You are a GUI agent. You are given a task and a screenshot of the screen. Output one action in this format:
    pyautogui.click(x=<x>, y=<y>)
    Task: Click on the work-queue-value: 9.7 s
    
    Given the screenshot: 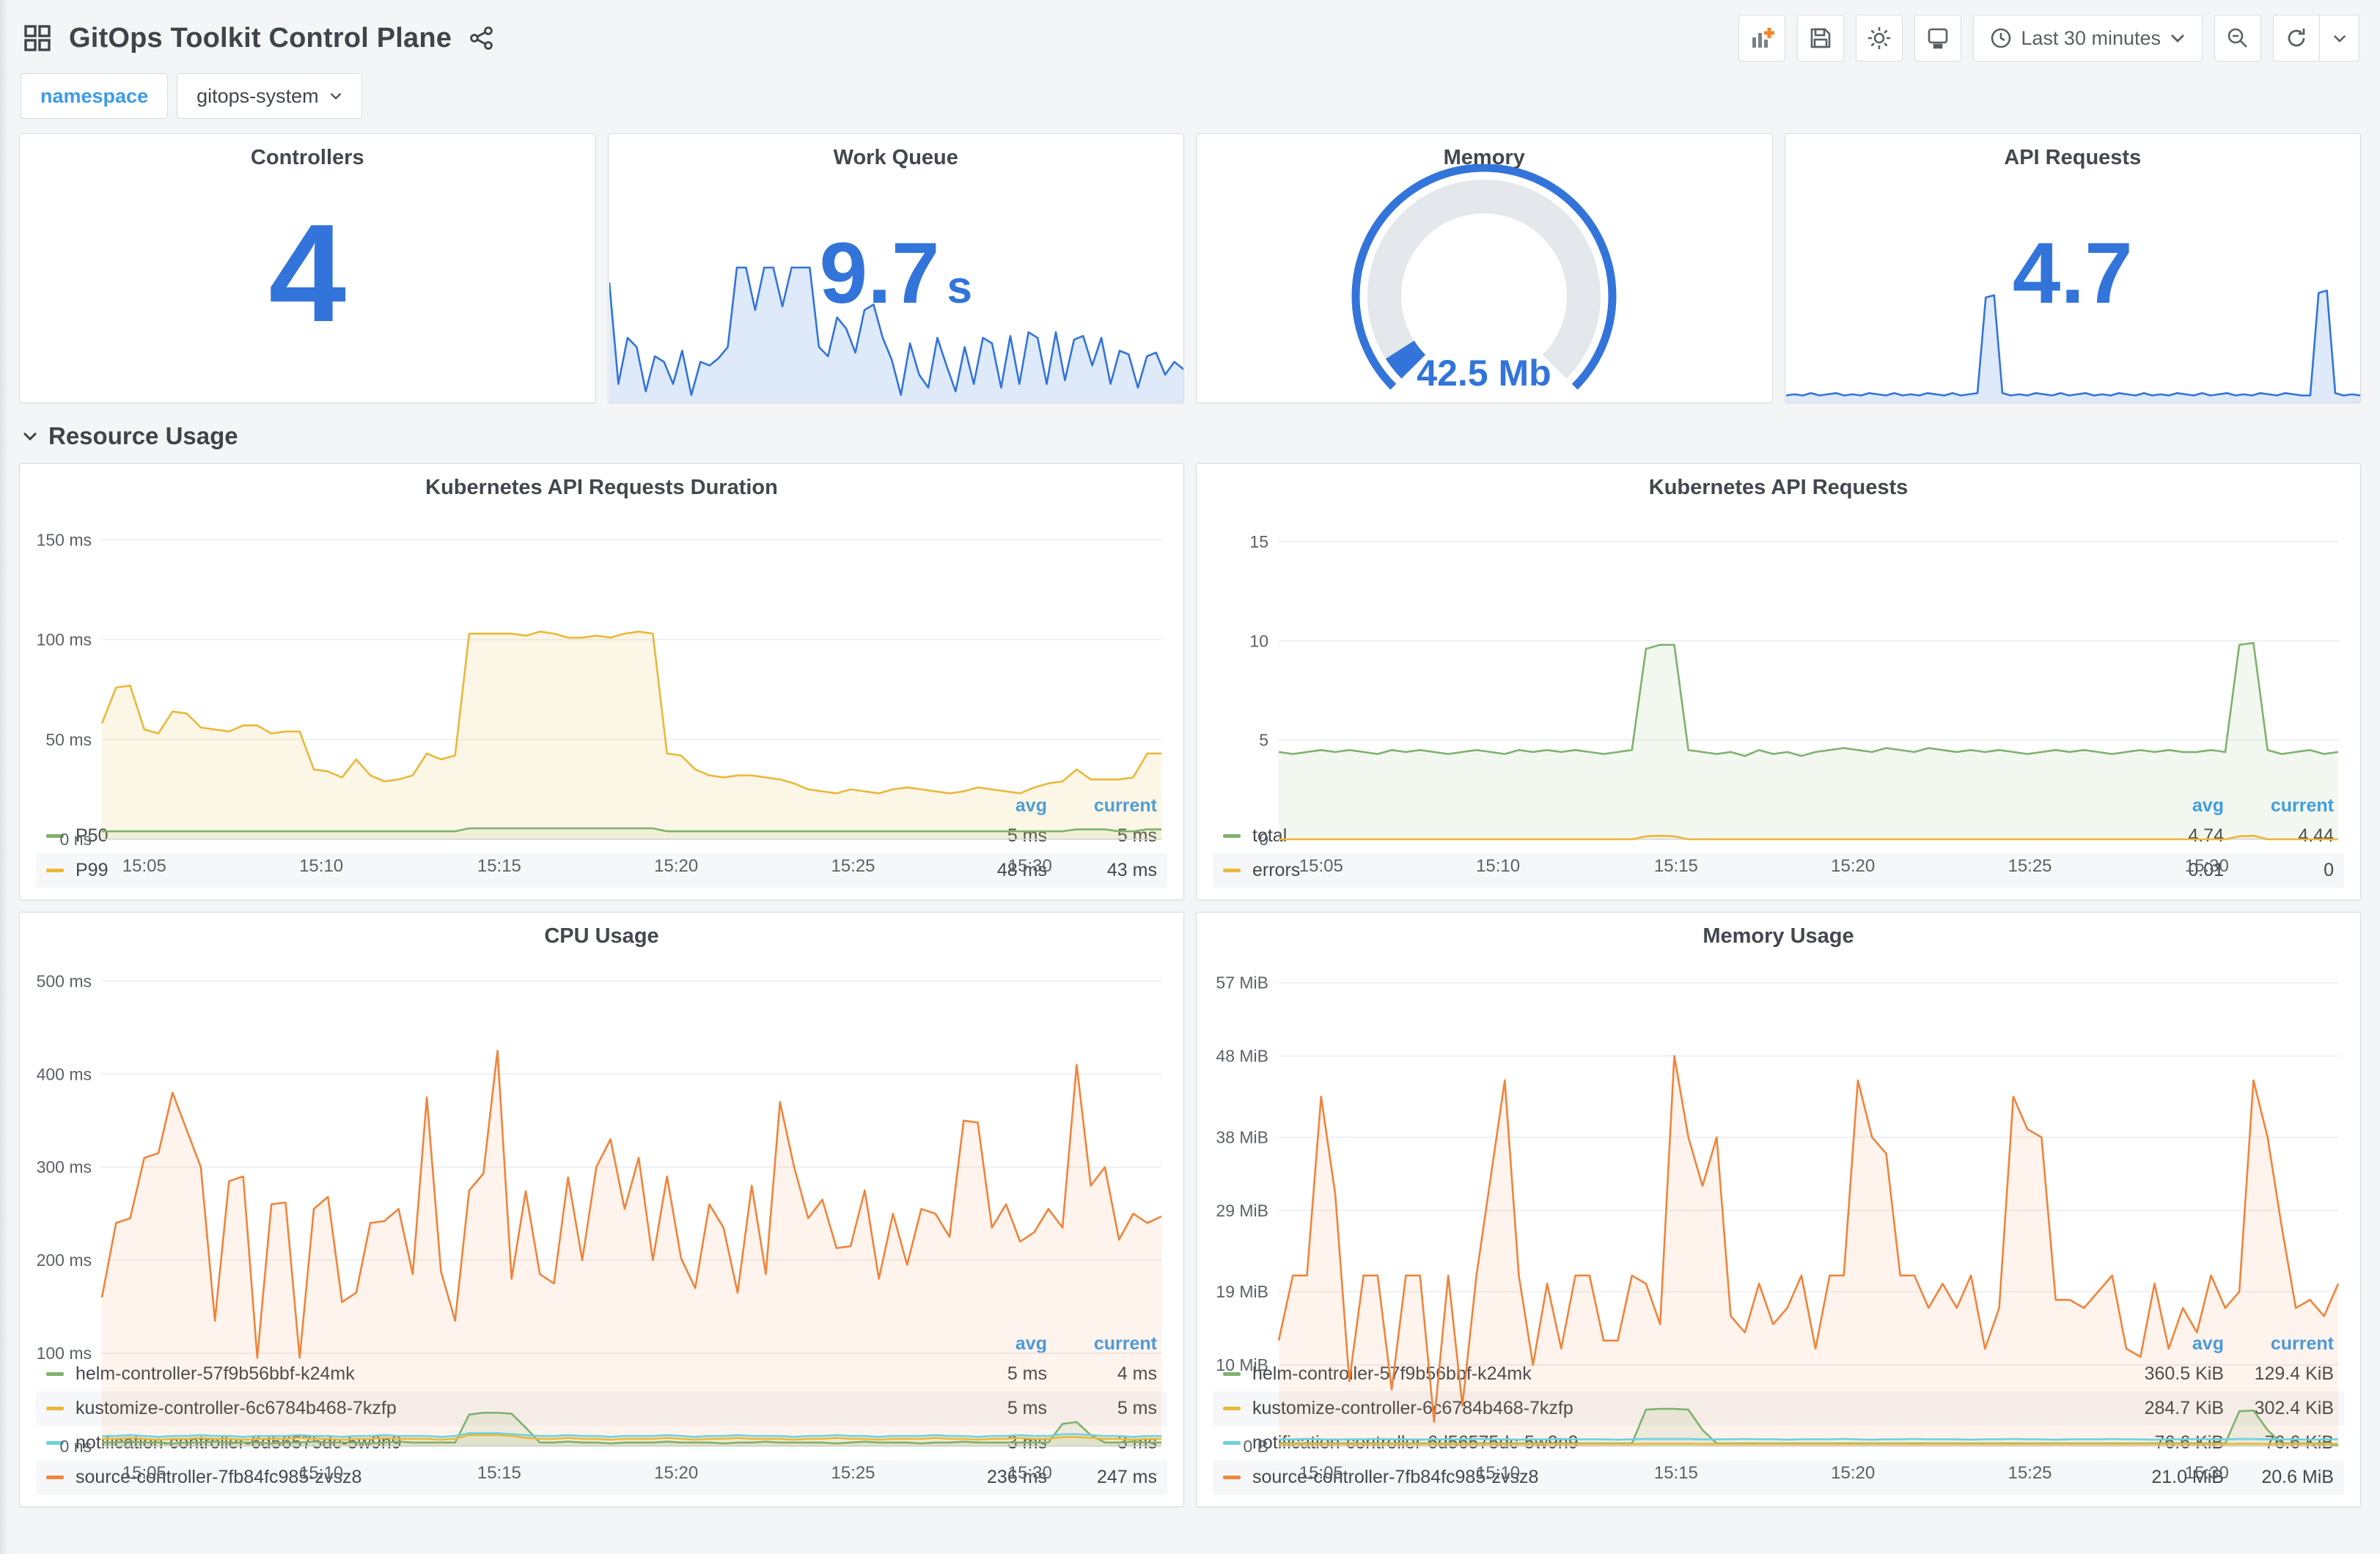 What is the action you would take?
    pyautogui.click(x=896, y=274)
    